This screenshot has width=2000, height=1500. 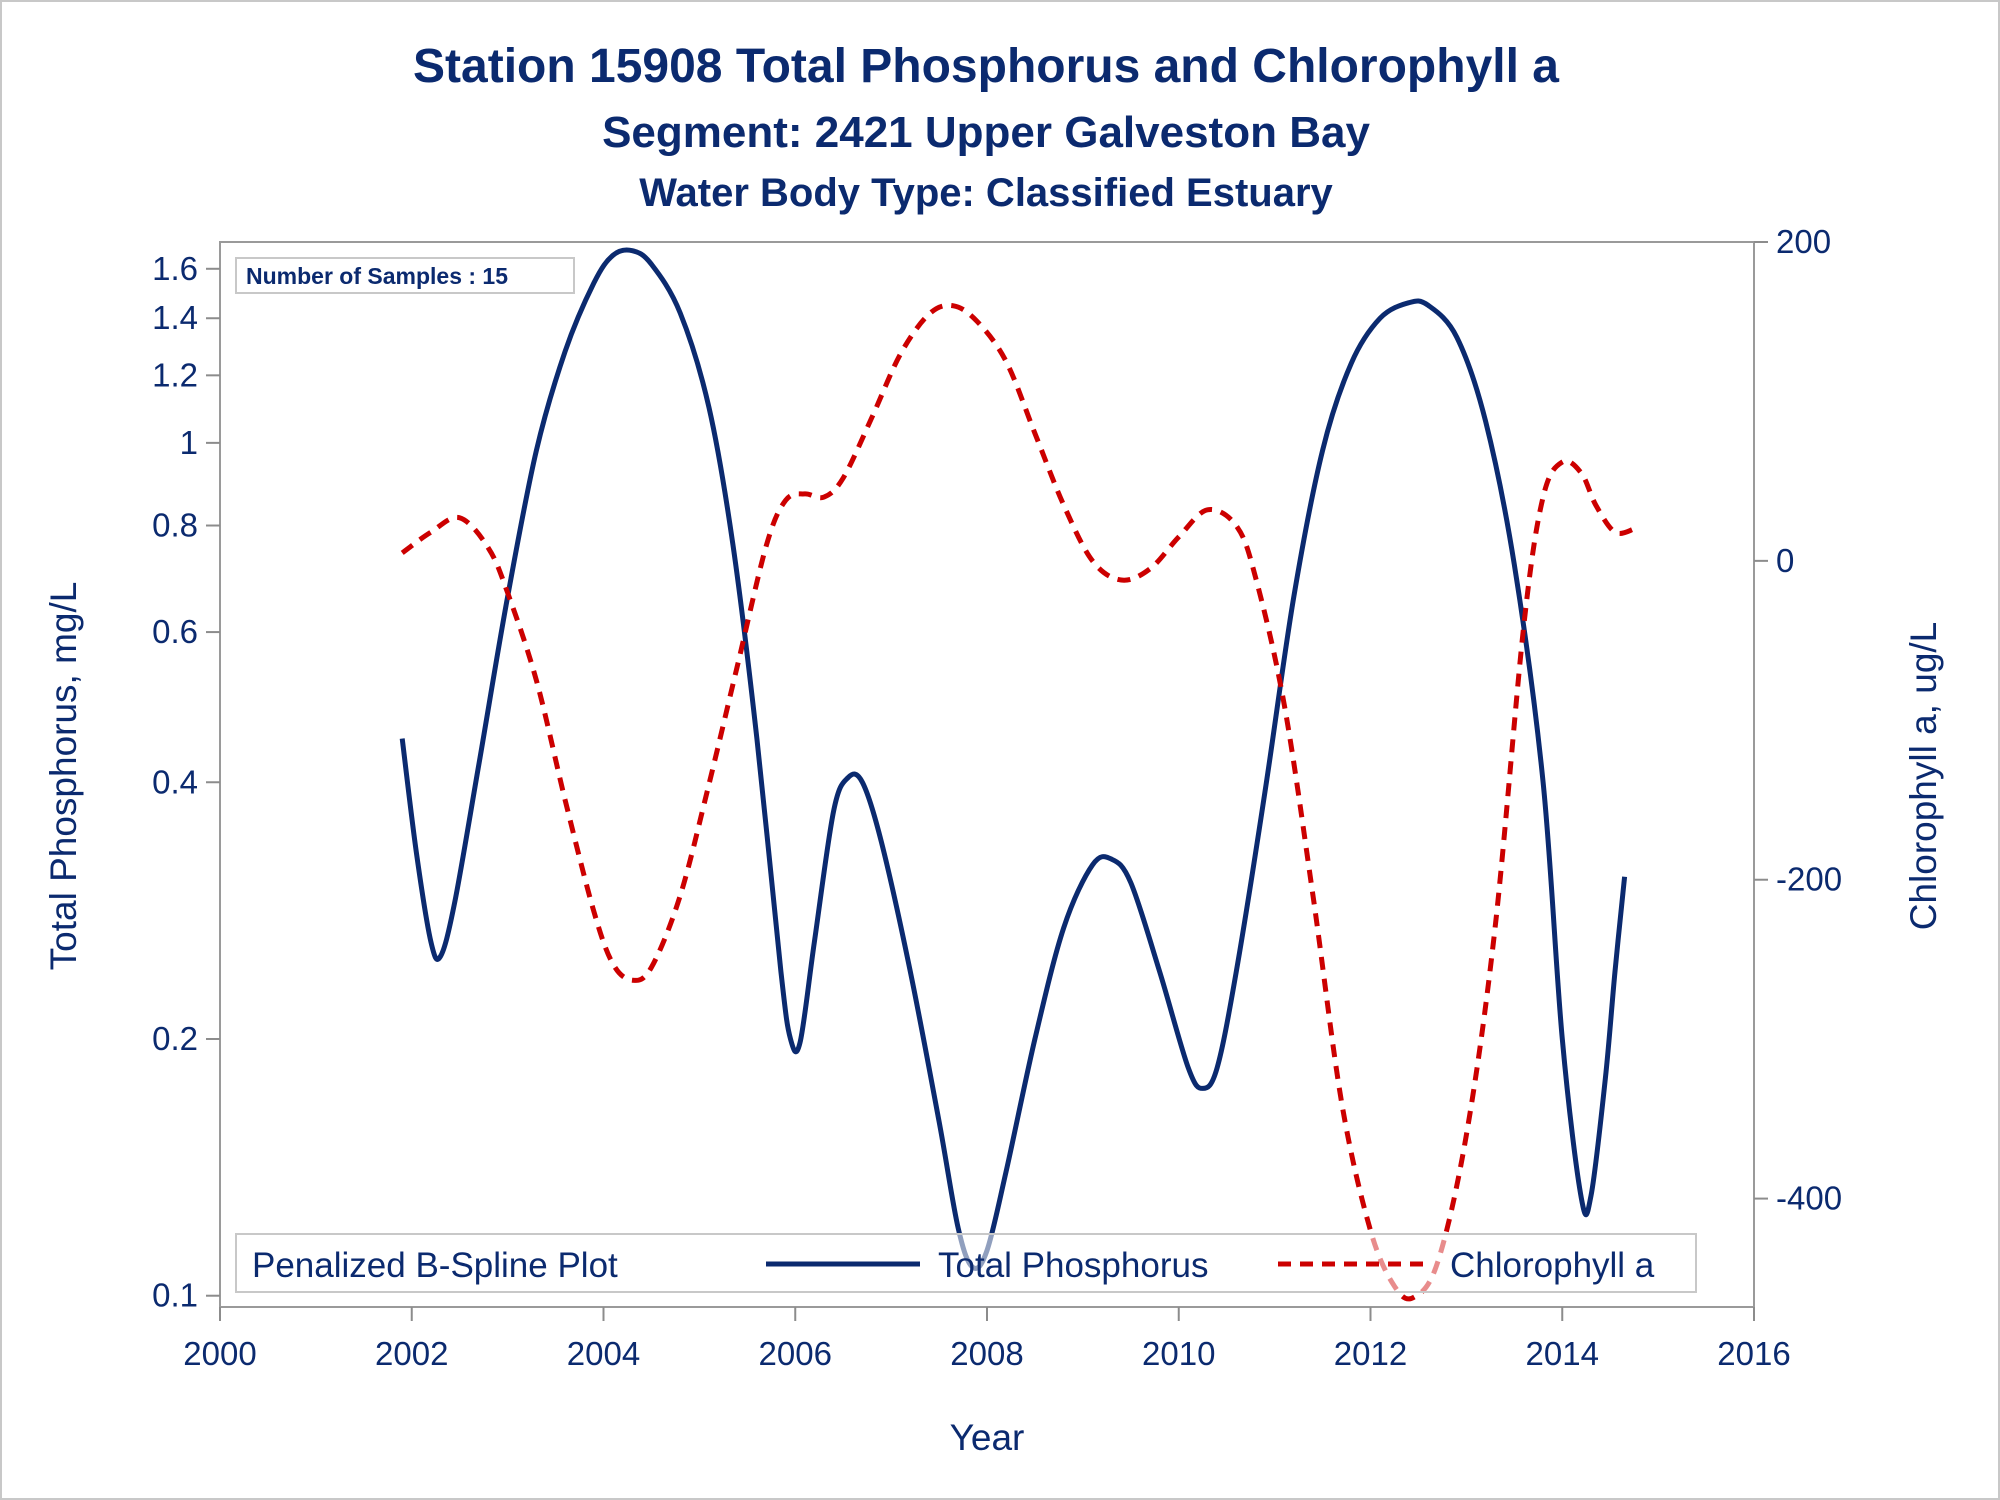 What do you see at coordinates (1370, 1353) in the screenshot?
I see `x-tick-label: 2012` at bounding box center [1370, 1353].